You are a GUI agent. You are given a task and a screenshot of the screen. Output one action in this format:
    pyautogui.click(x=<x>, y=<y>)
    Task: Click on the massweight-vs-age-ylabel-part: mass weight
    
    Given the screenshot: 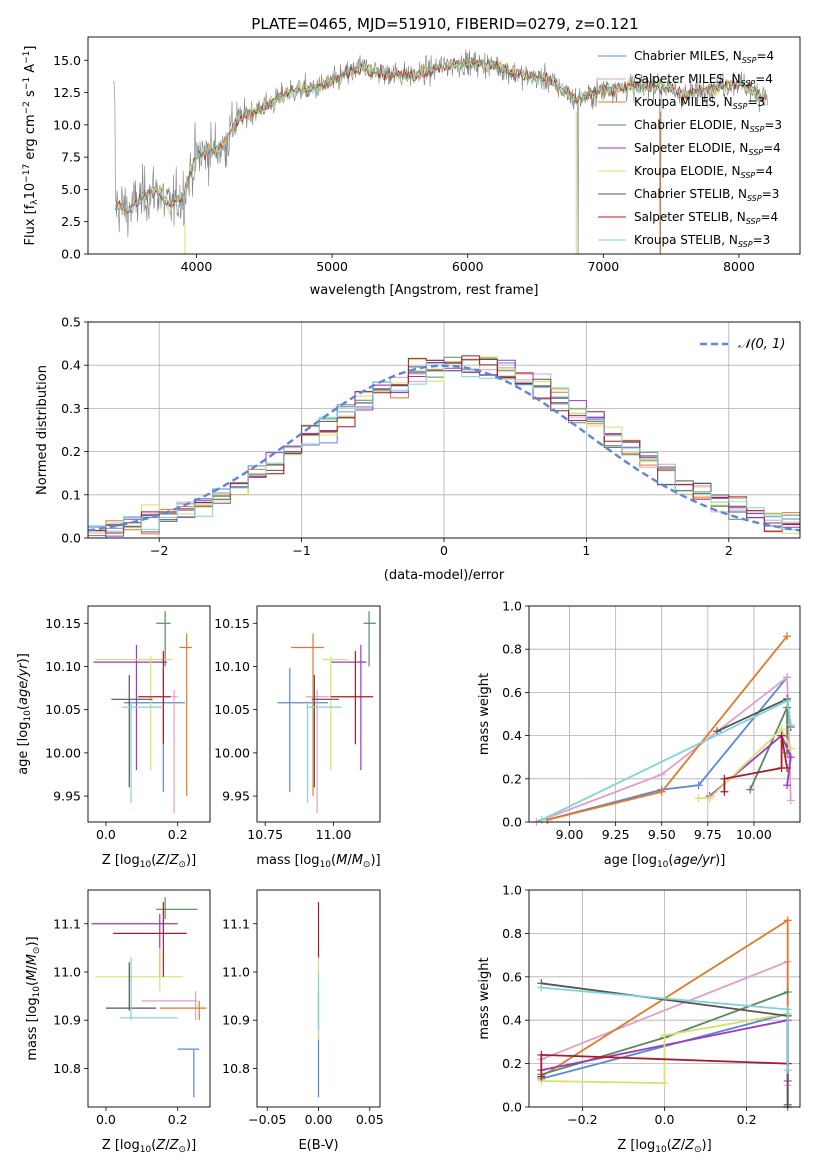 What is the action you would take?
    pyautogui.click(x=484, y=714)
    